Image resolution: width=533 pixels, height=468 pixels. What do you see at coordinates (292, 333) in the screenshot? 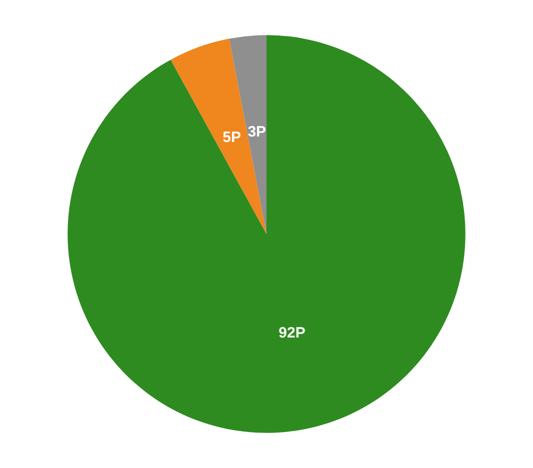
I see `data-label: 92P` at bounding box center [292, 333].